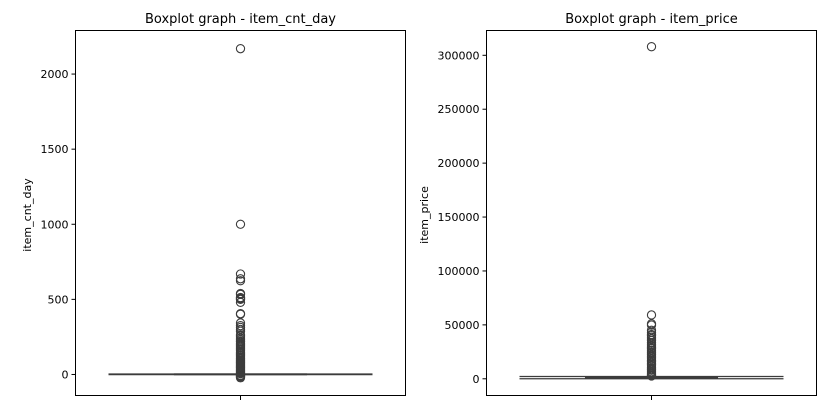 This screenshot has height=417, width=840. What do you see at coordinates (55, 224) in the screenshot?
I see `y-tick-label: 1000` at bounding box center [55, 224].